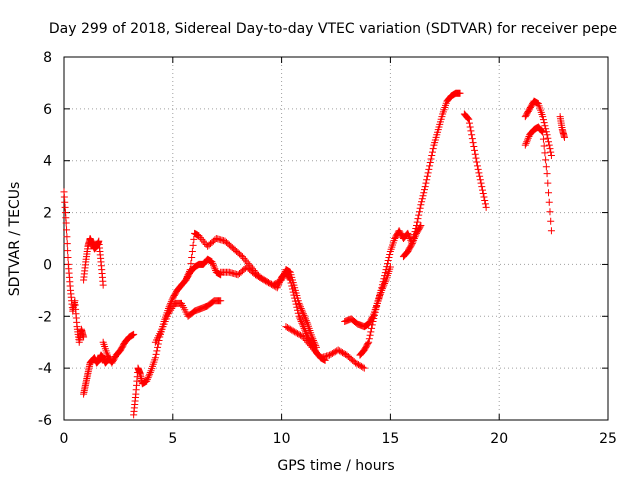 Image resolution: width=640 pixels, height=480 pixels. What do you see at coordinates (335, 466) in the screenshot?
I see `x-axis-label: GPS time / hours` at bounding box center [335, 466].